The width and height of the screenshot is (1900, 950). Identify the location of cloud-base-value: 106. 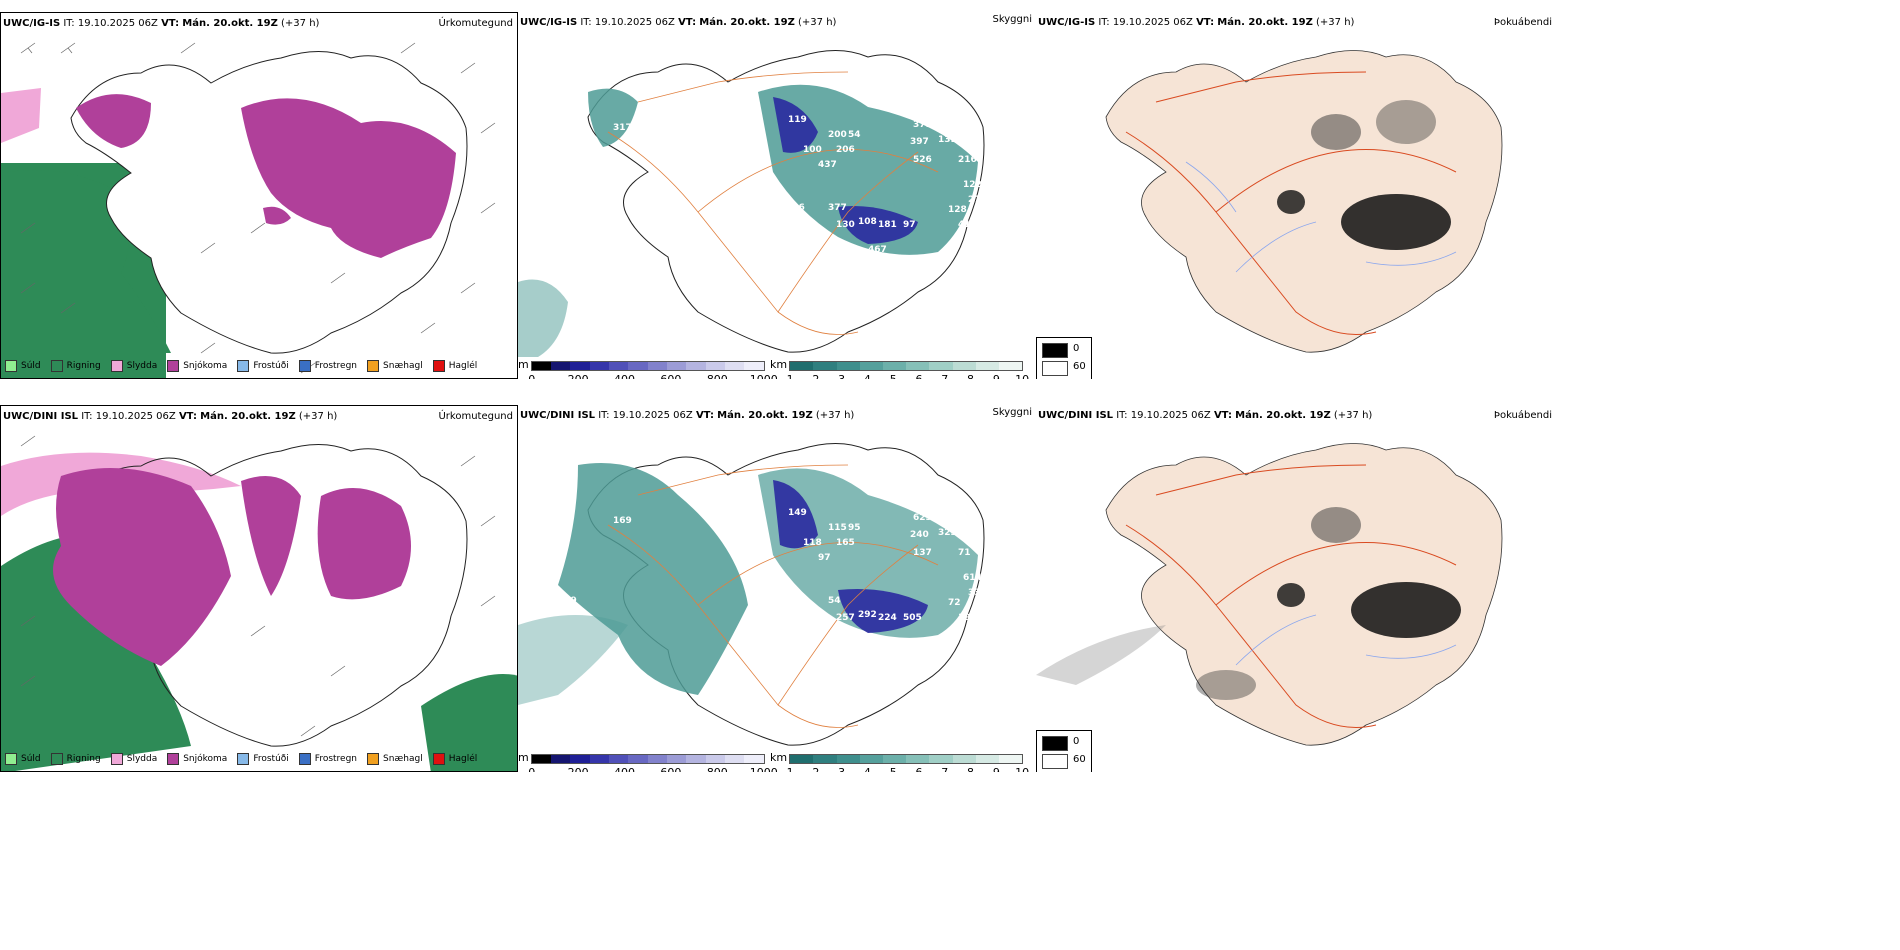
(795, 208).